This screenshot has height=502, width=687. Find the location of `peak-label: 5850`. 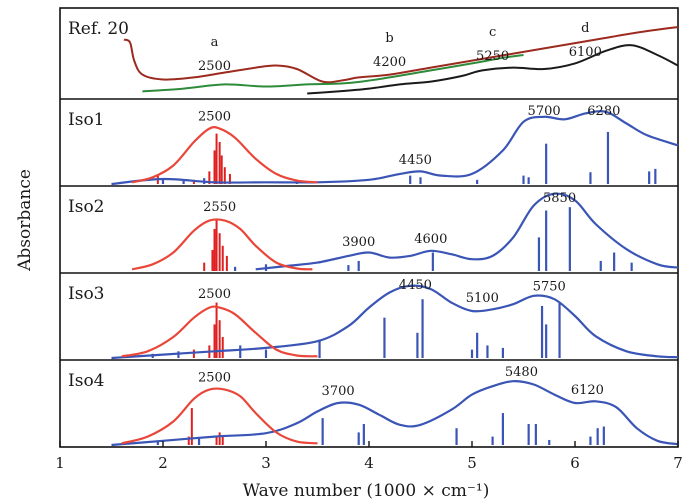

peak-label: 5850 is located at coordinates (559, 198).